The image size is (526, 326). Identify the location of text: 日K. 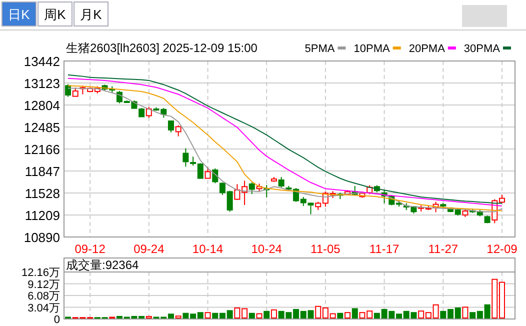
(19, 14).